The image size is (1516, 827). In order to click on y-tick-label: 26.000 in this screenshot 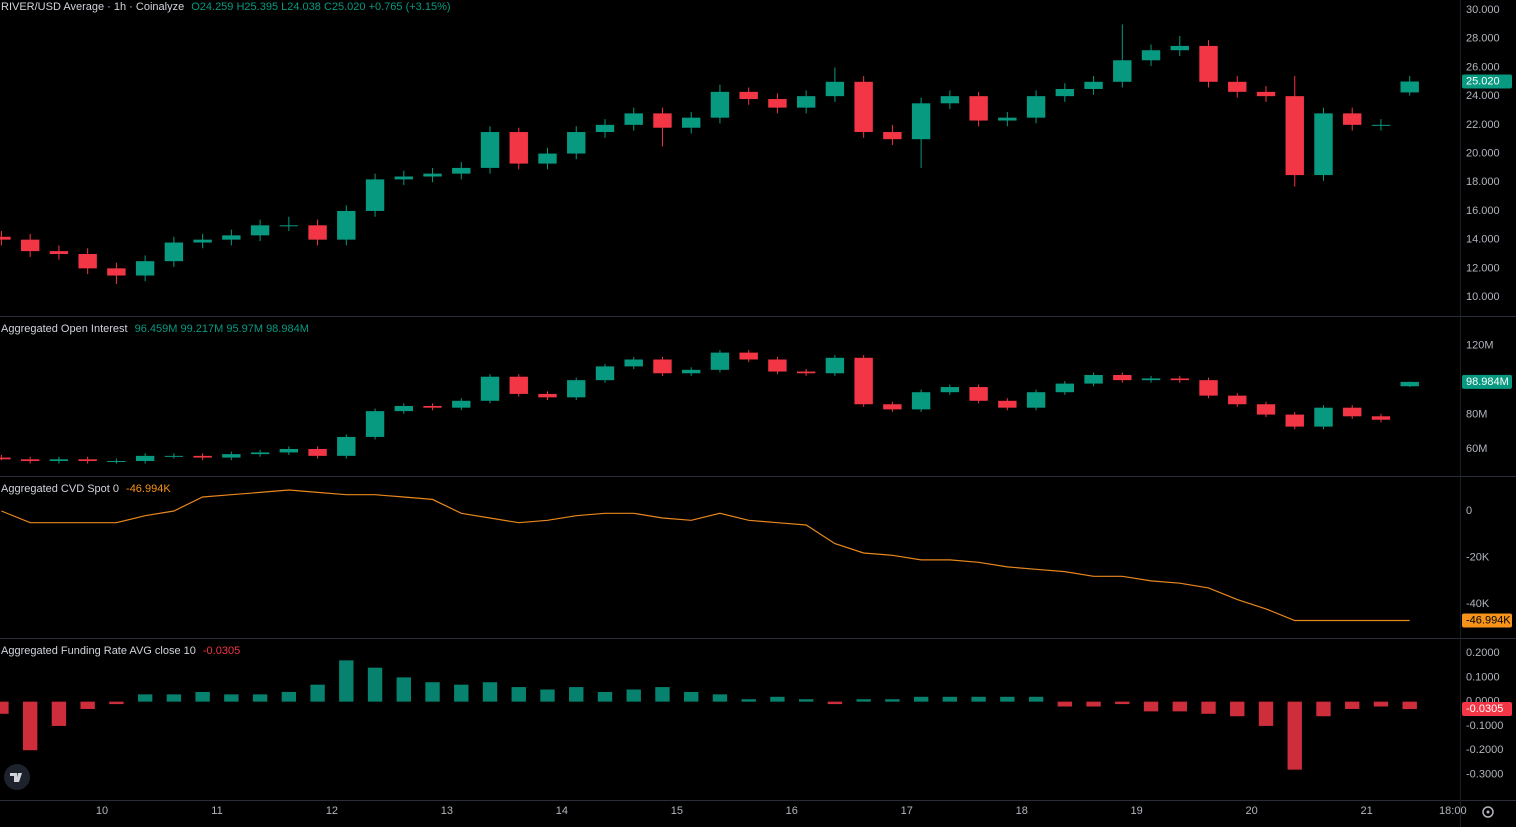, I will do `click(1483, 67)`.